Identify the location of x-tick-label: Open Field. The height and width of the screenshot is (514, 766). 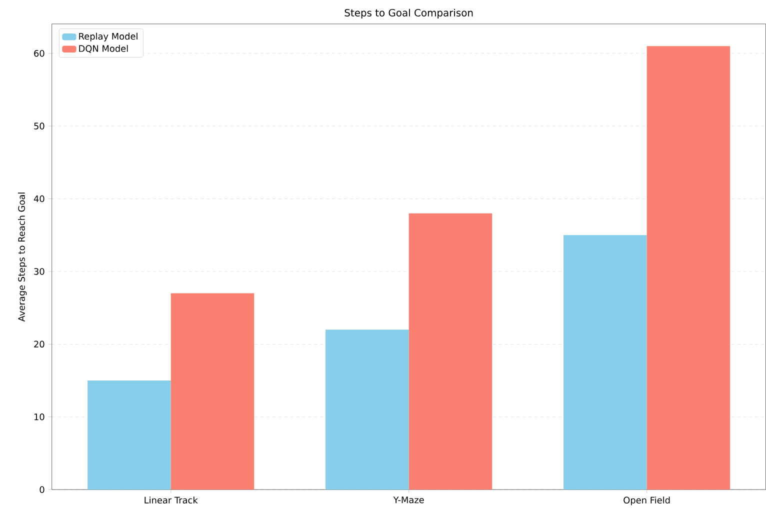
(647, 501).